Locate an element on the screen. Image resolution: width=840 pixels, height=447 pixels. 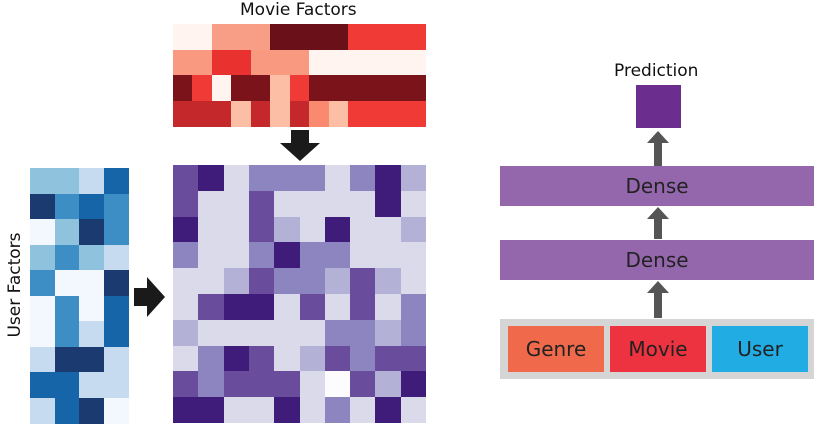
user-factors-heatmap is located at coordinates (79, 296).